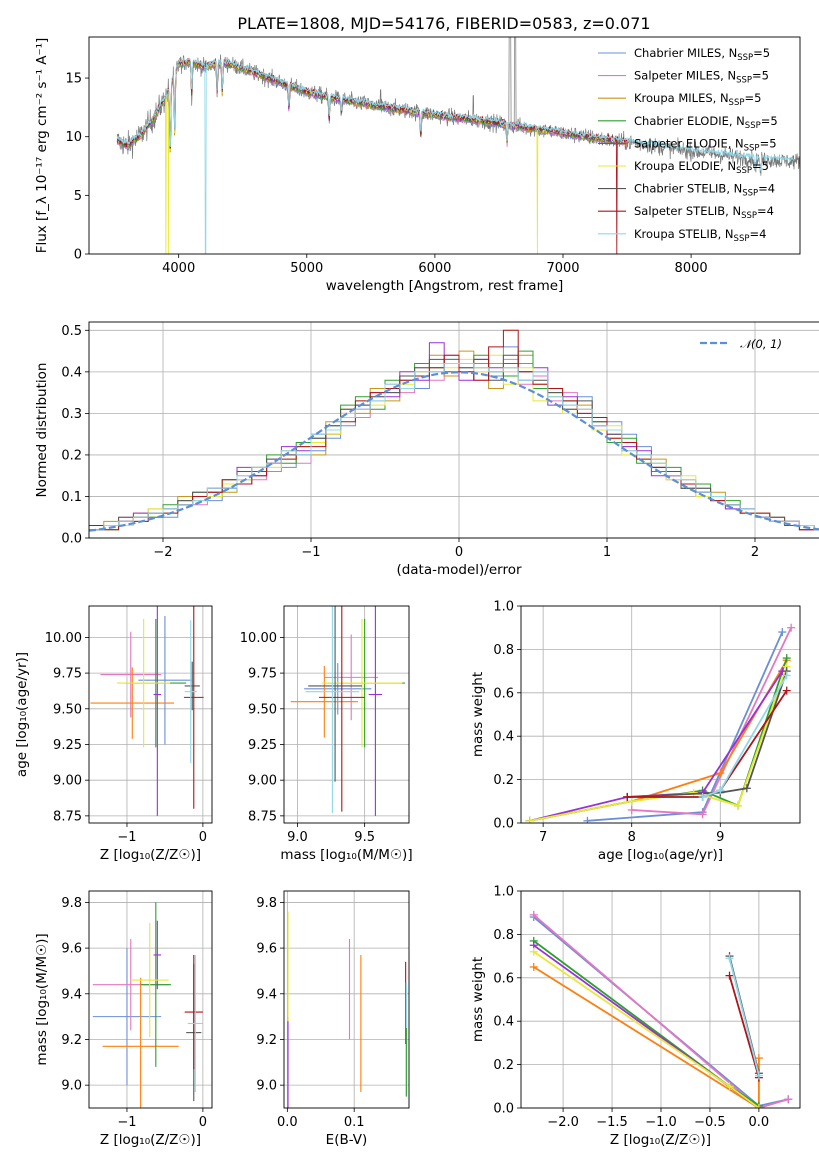 The image size is (819, 1170). Describe the element at coordinates (478, 714) in the screenshot. I see `mass_weight_vs_age-ylabel: mass weight` at that location.